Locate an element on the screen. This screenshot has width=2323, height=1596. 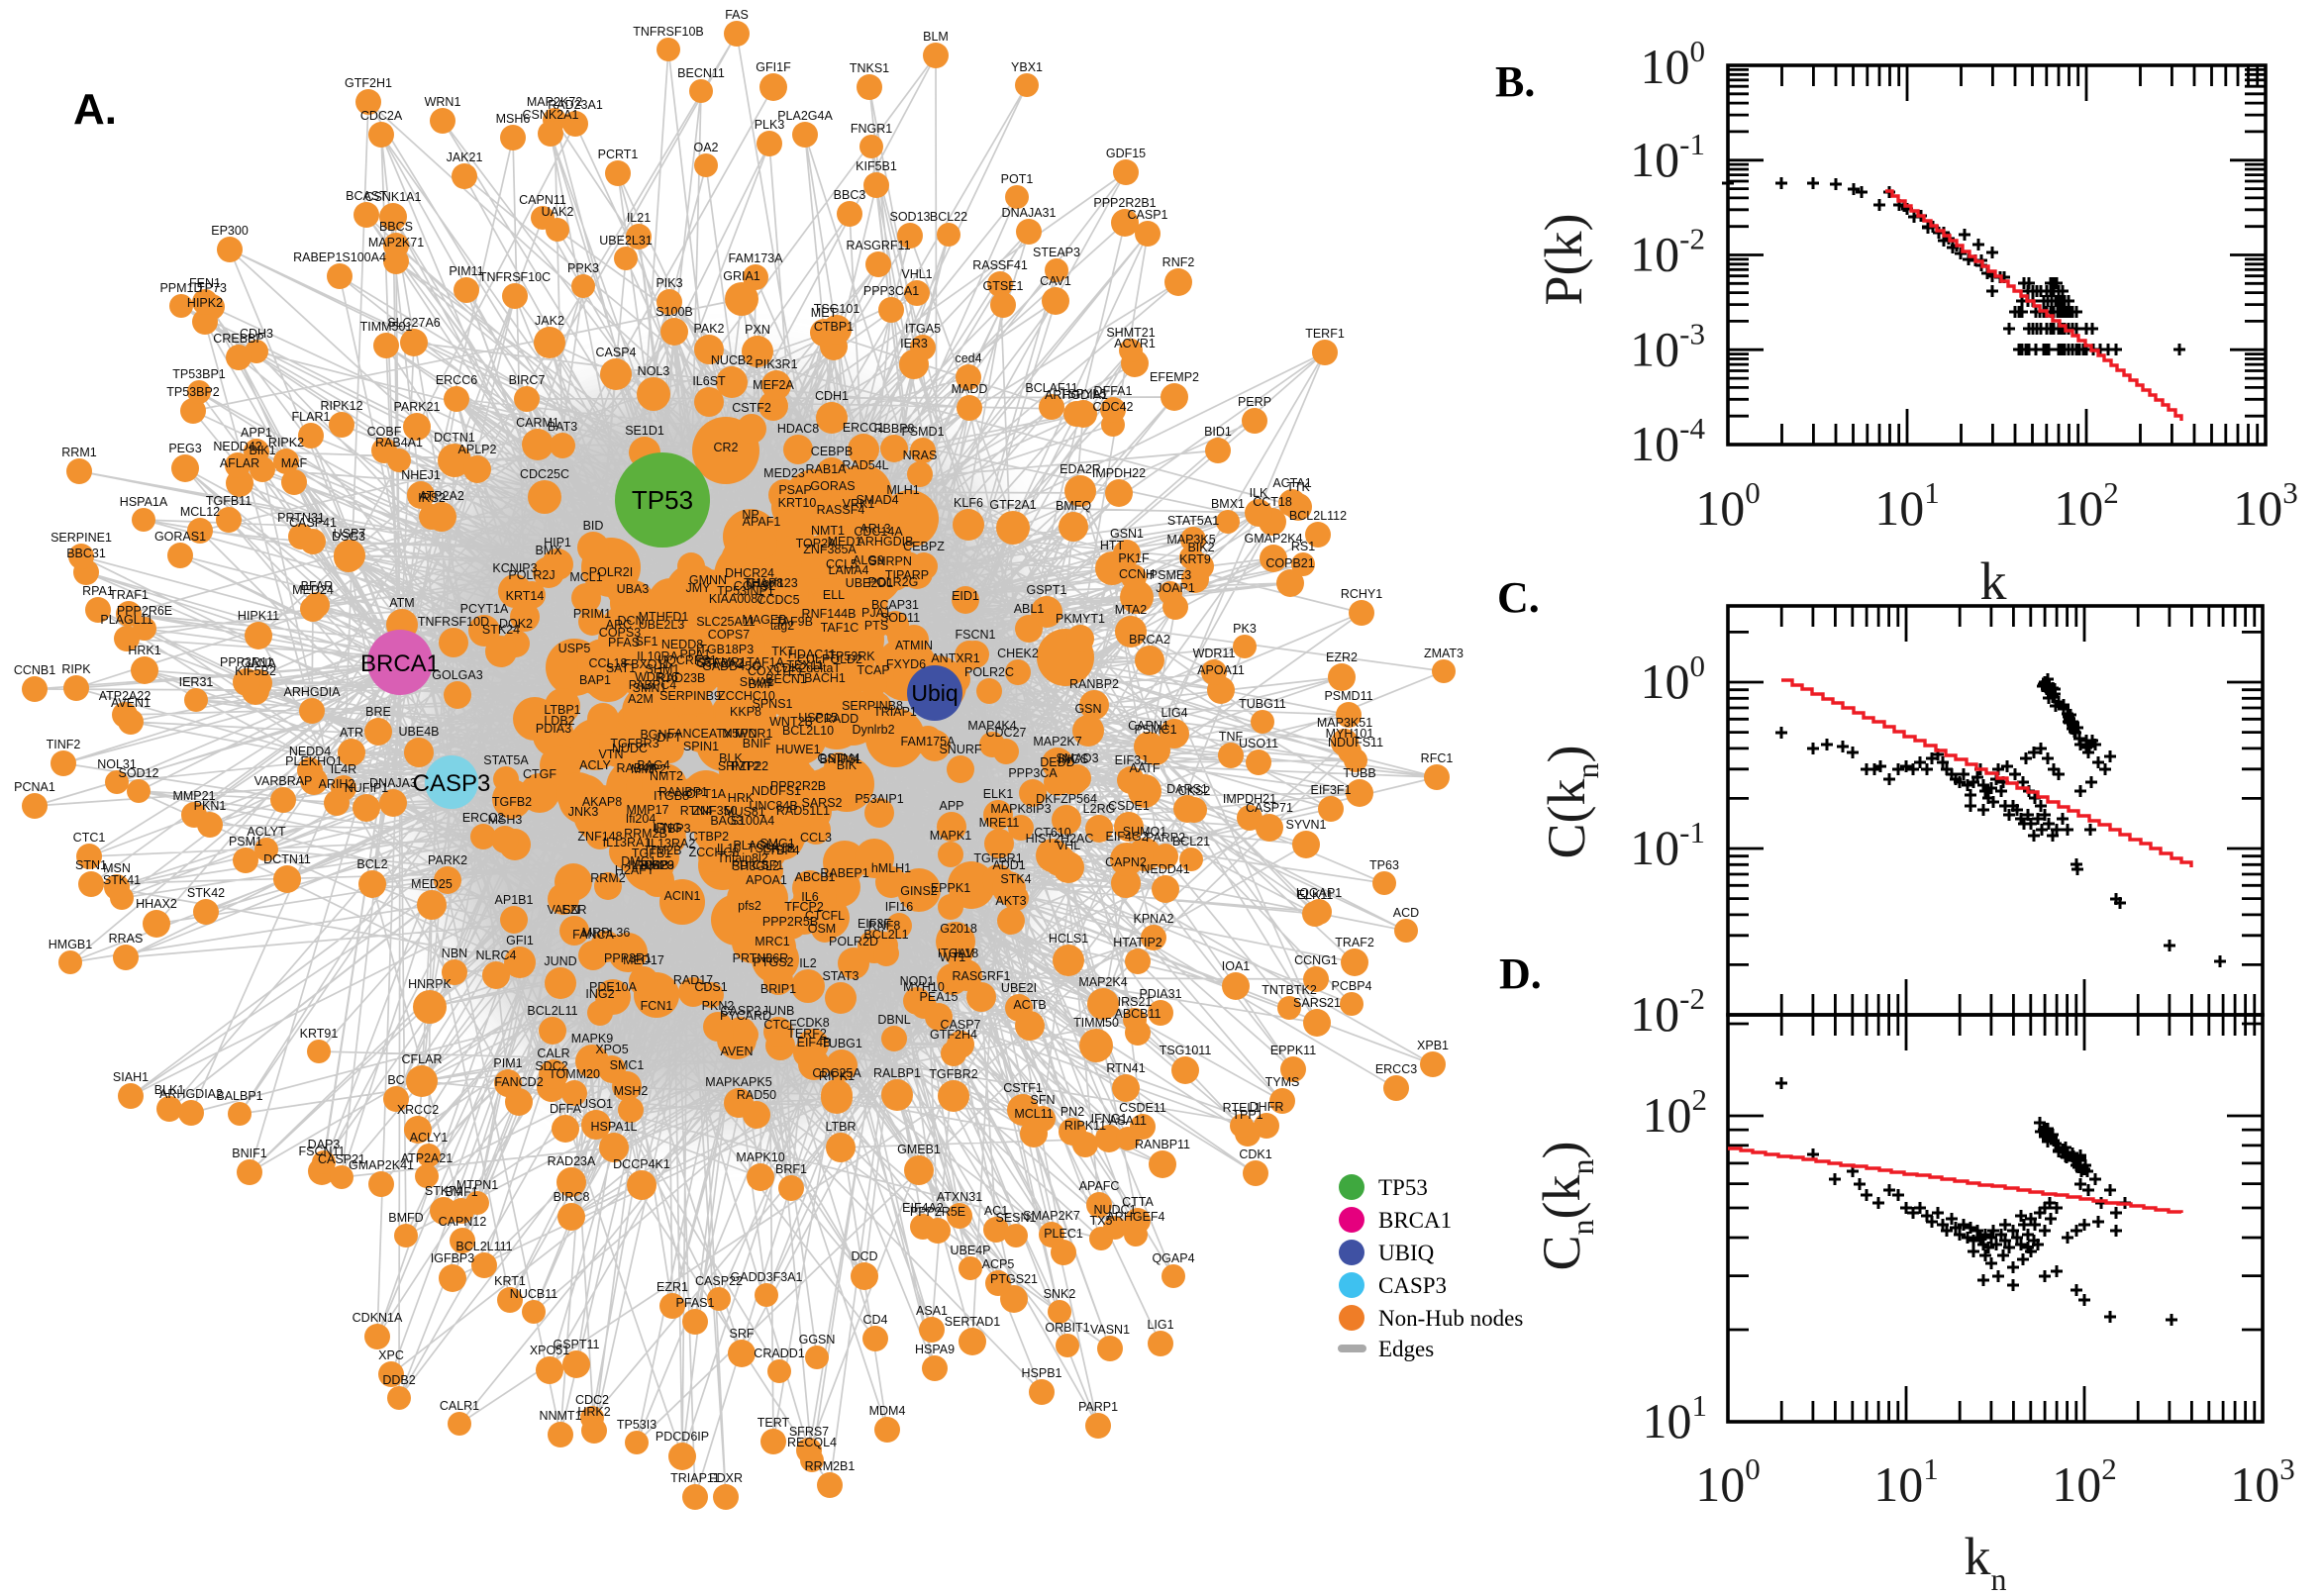
svg-text: MEF2A is located at coordinates (774, 385).